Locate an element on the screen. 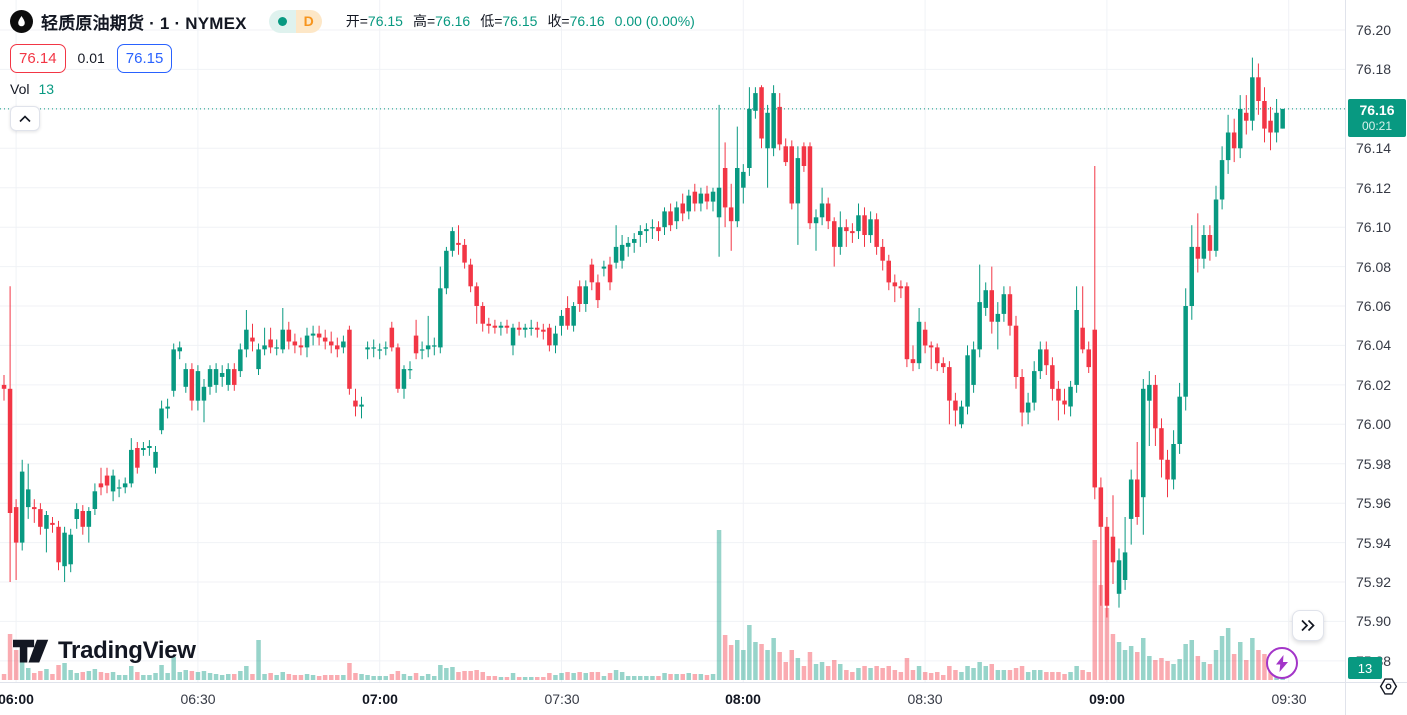 The image size is (1407, 715). time-axis: 06:00 06:30 07:00 07:30 08:00 08:30 09:00 09:30 is located at coordinates (672, 698).